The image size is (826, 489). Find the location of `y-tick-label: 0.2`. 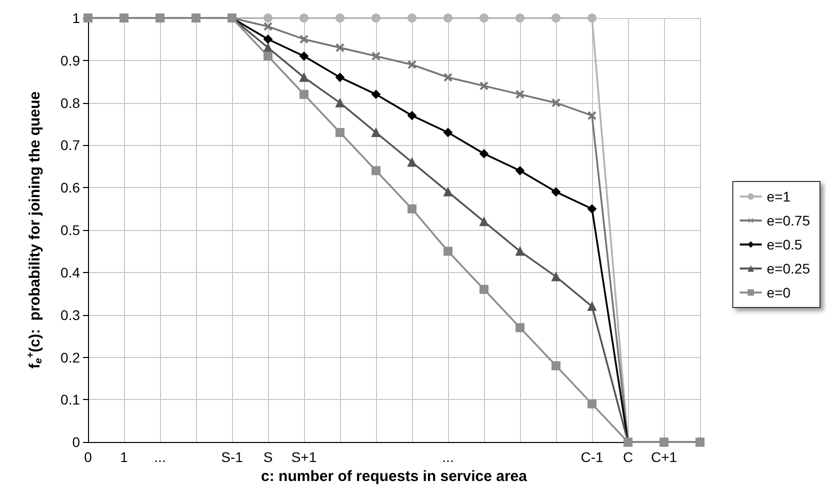

y-tick-label: 0.2 is located at coordinates (70, 357).